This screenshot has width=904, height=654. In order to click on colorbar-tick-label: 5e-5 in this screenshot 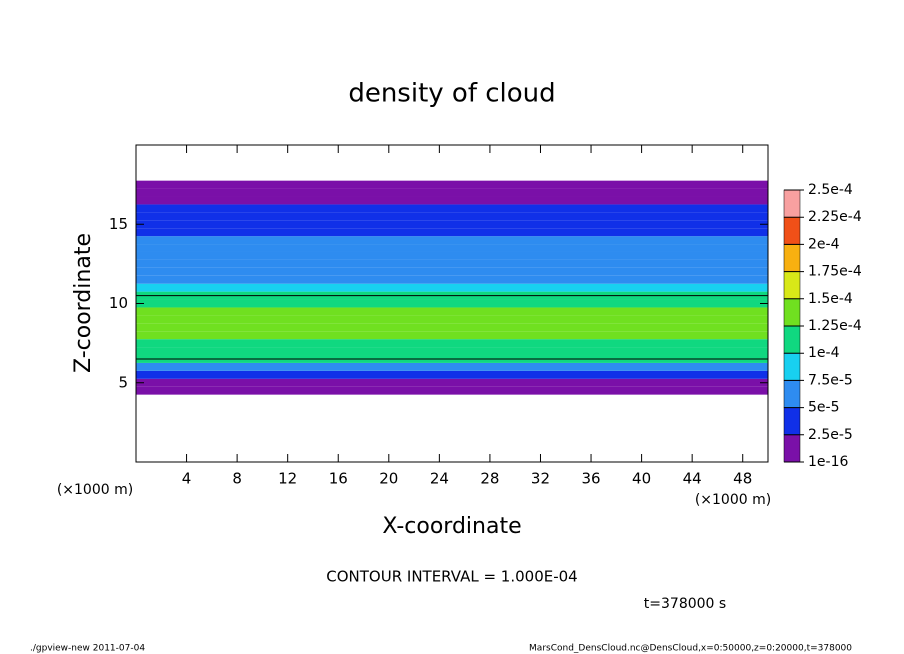, I will do `click(823, 408)`.